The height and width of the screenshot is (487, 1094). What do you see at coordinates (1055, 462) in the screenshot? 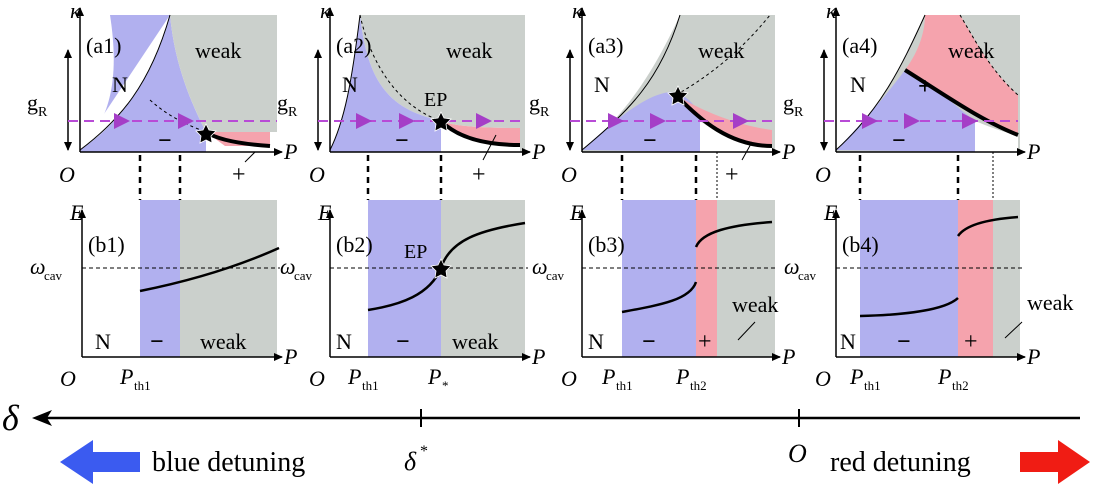
I see `arrow-right-red-icon` at bounding box center [1055, 462].